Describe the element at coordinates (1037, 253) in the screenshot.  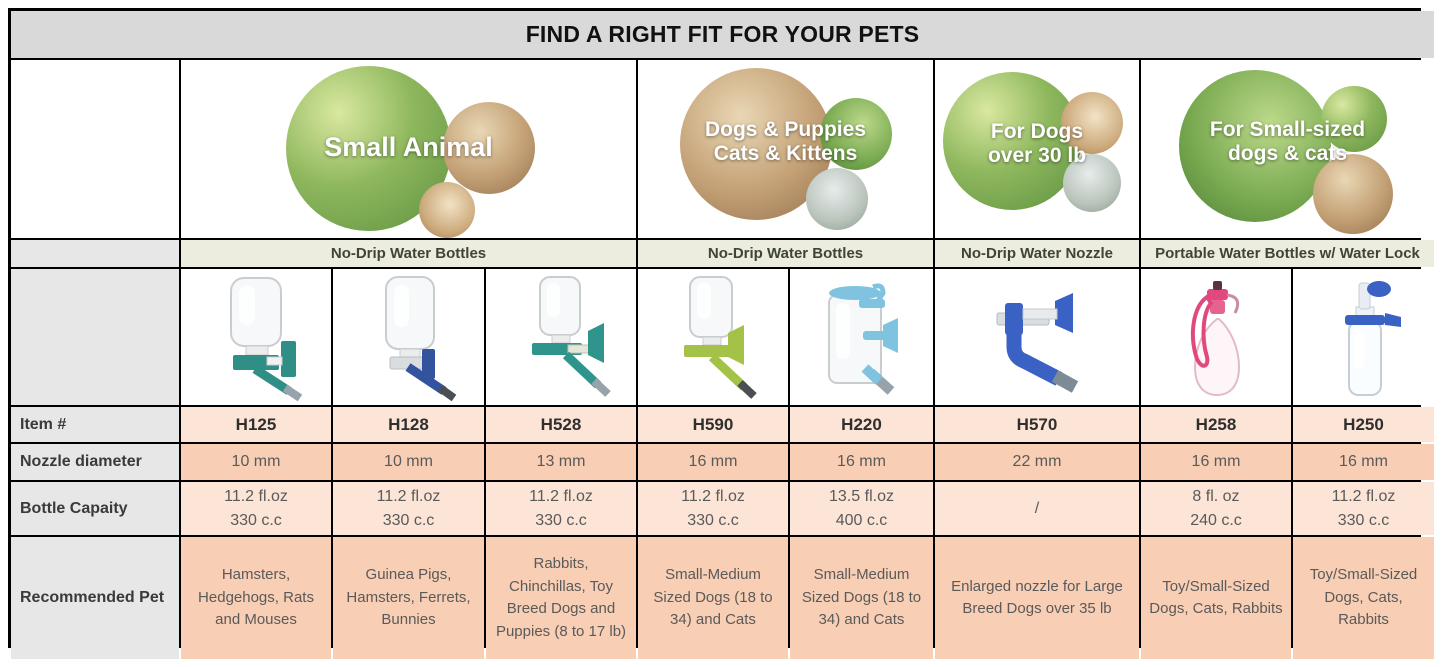
I see `type-label-no-drip-nozzle: No-Drip Water Nozzle` at that location.